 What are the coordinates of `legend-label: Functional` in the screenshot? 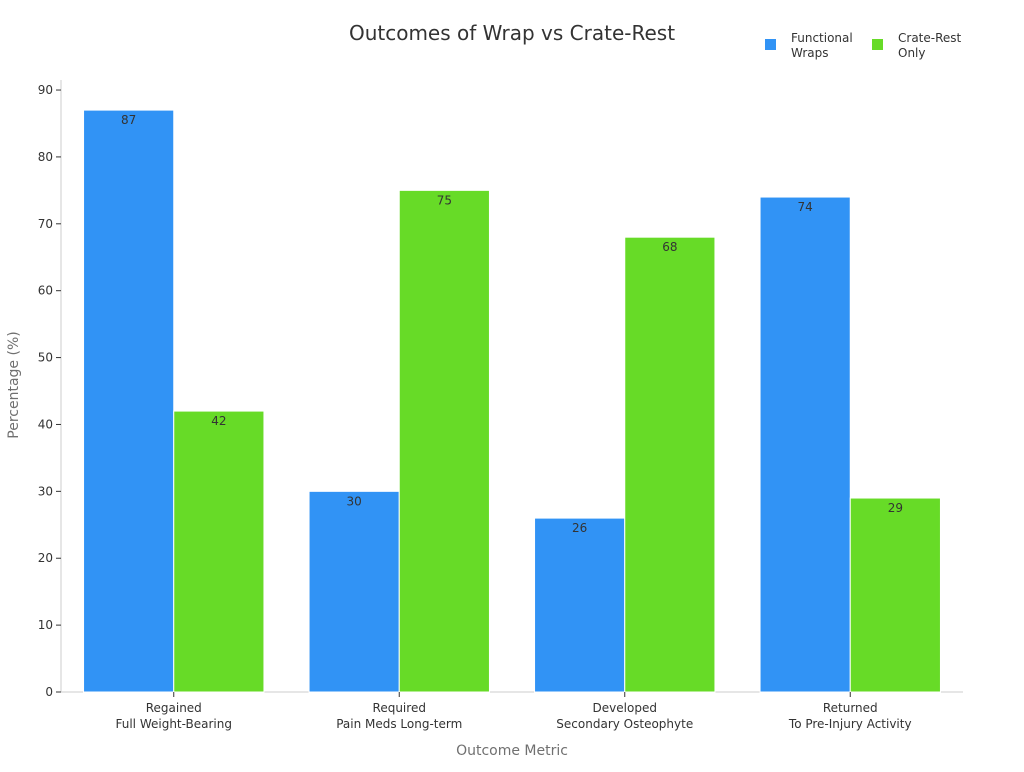 It's located at (822, 38).